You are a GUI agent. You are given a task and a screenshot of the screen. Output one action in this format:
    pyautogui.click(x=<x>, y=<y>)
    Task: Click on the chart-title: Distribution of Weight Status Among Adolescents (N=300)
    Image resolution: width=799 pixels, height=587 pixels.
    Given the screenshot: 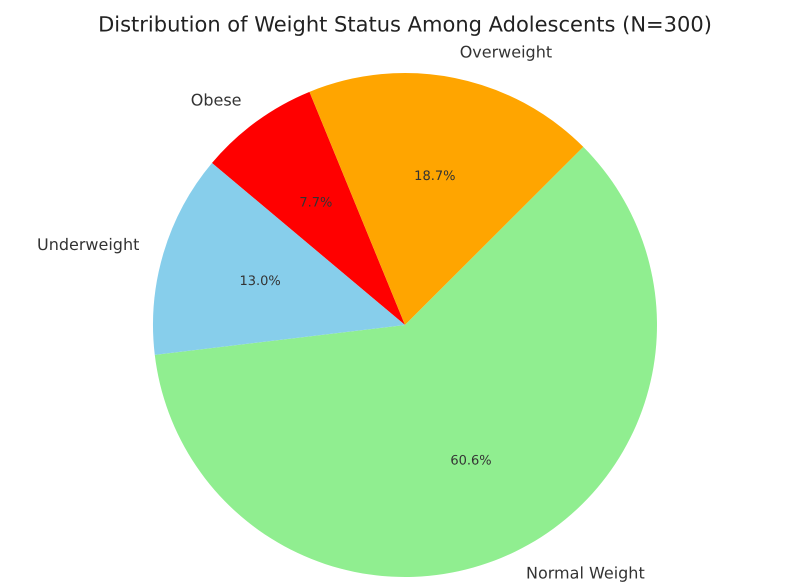 What is the action you would take?
    pyautogui.click(x=405, y=24)
    